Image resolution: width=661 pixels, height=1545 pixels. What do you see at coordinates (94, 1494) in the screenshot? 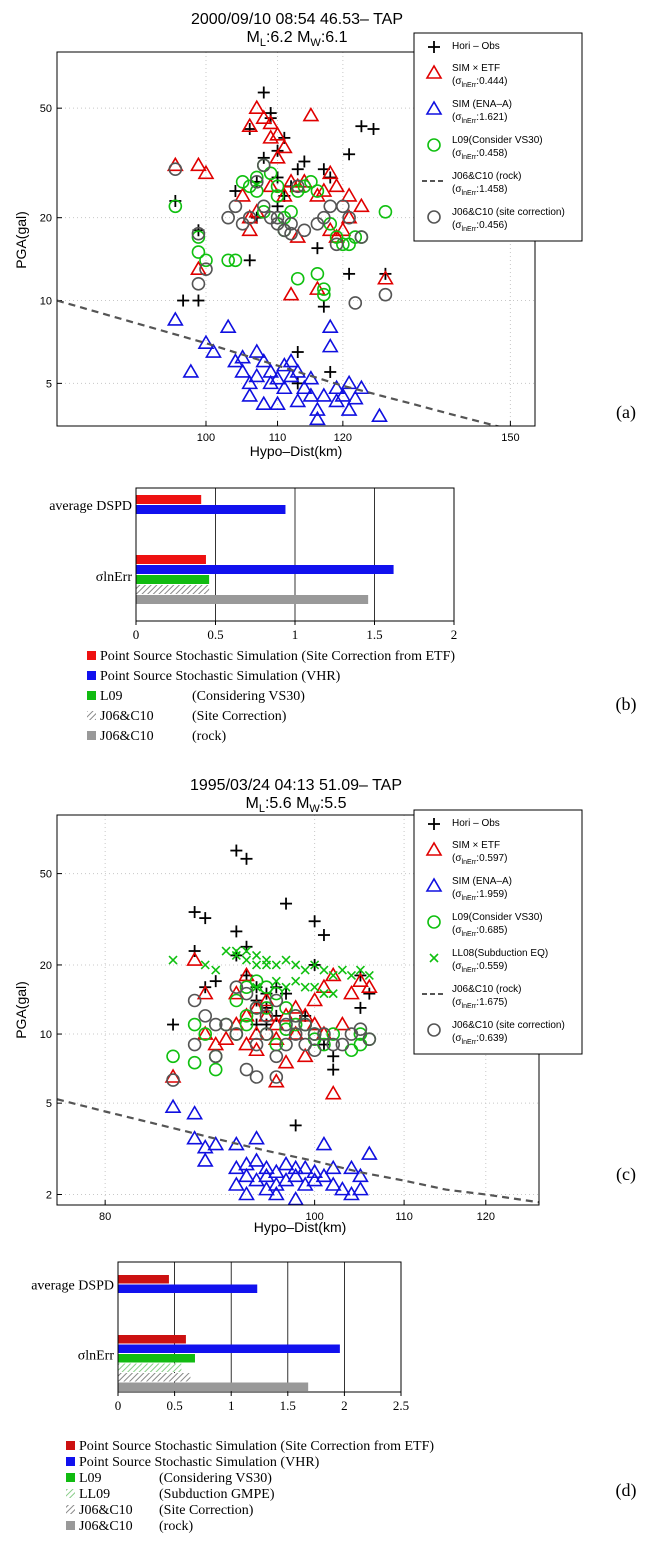
I see `legend-entry-label: LL09` at bounding box center [94, 1494].